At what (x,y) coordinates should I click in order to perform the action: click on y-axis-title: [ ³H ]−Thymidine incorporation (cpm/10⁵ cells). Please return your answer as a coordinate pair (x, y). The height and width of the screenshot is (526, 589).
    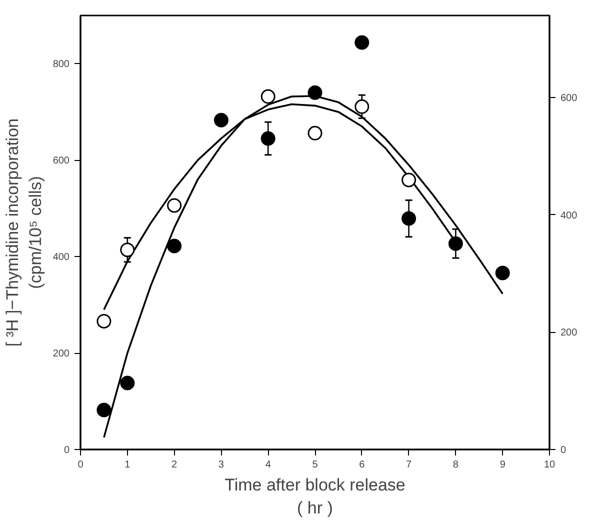
    Looking at the image, I should click on (24, 232).